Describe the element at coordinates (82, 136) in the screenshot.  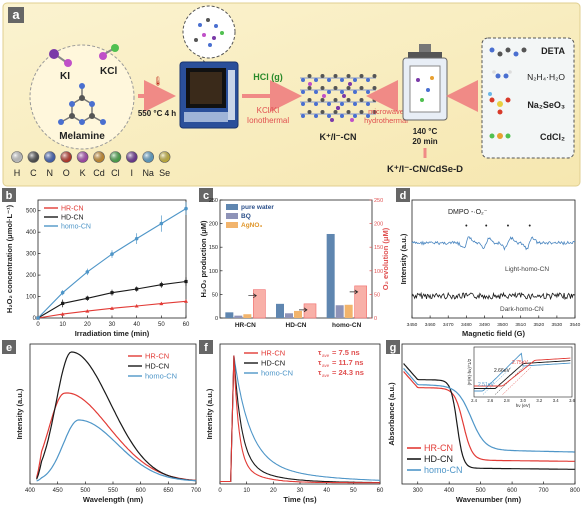
I see `melamine-label: Melamine` at that location.